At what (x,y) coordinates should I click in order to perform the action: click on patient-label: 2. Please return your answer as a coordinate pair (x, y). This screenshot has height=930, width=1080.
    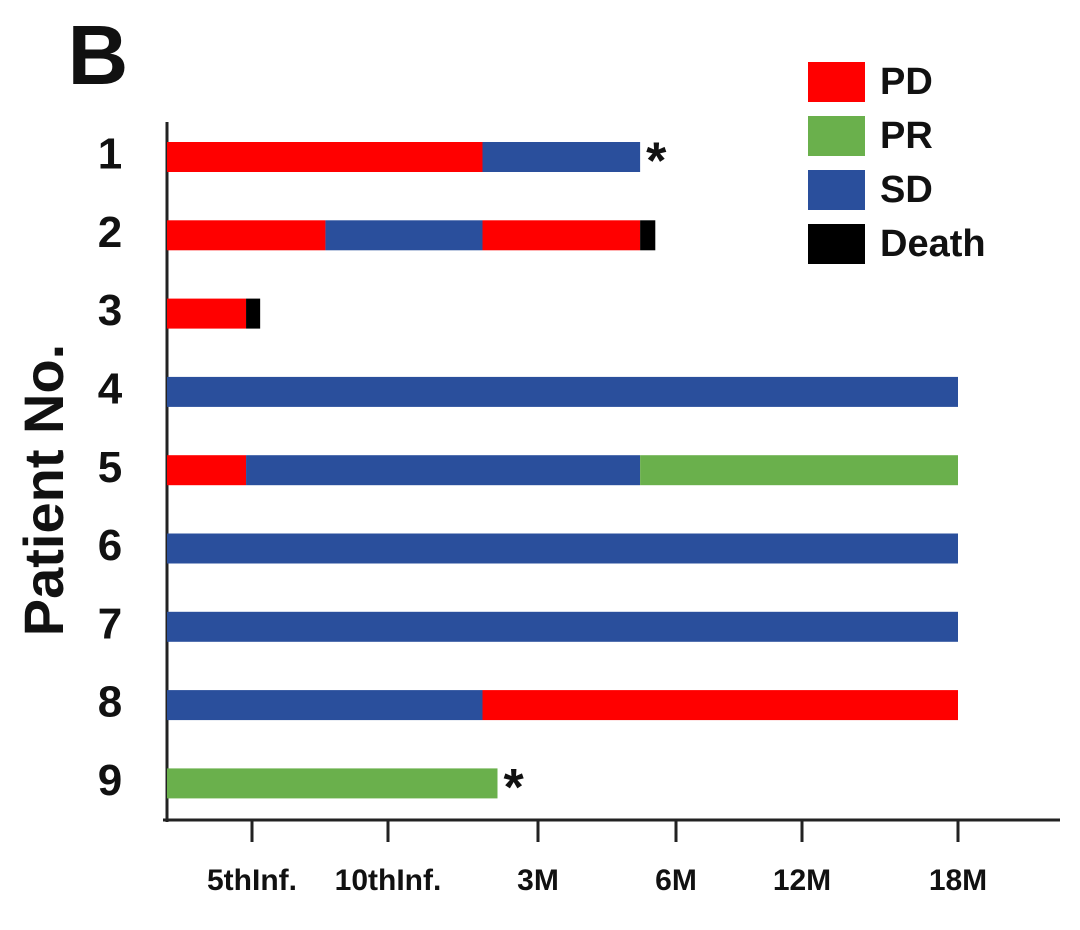
    Looking at the image, I should click on (110, 232).